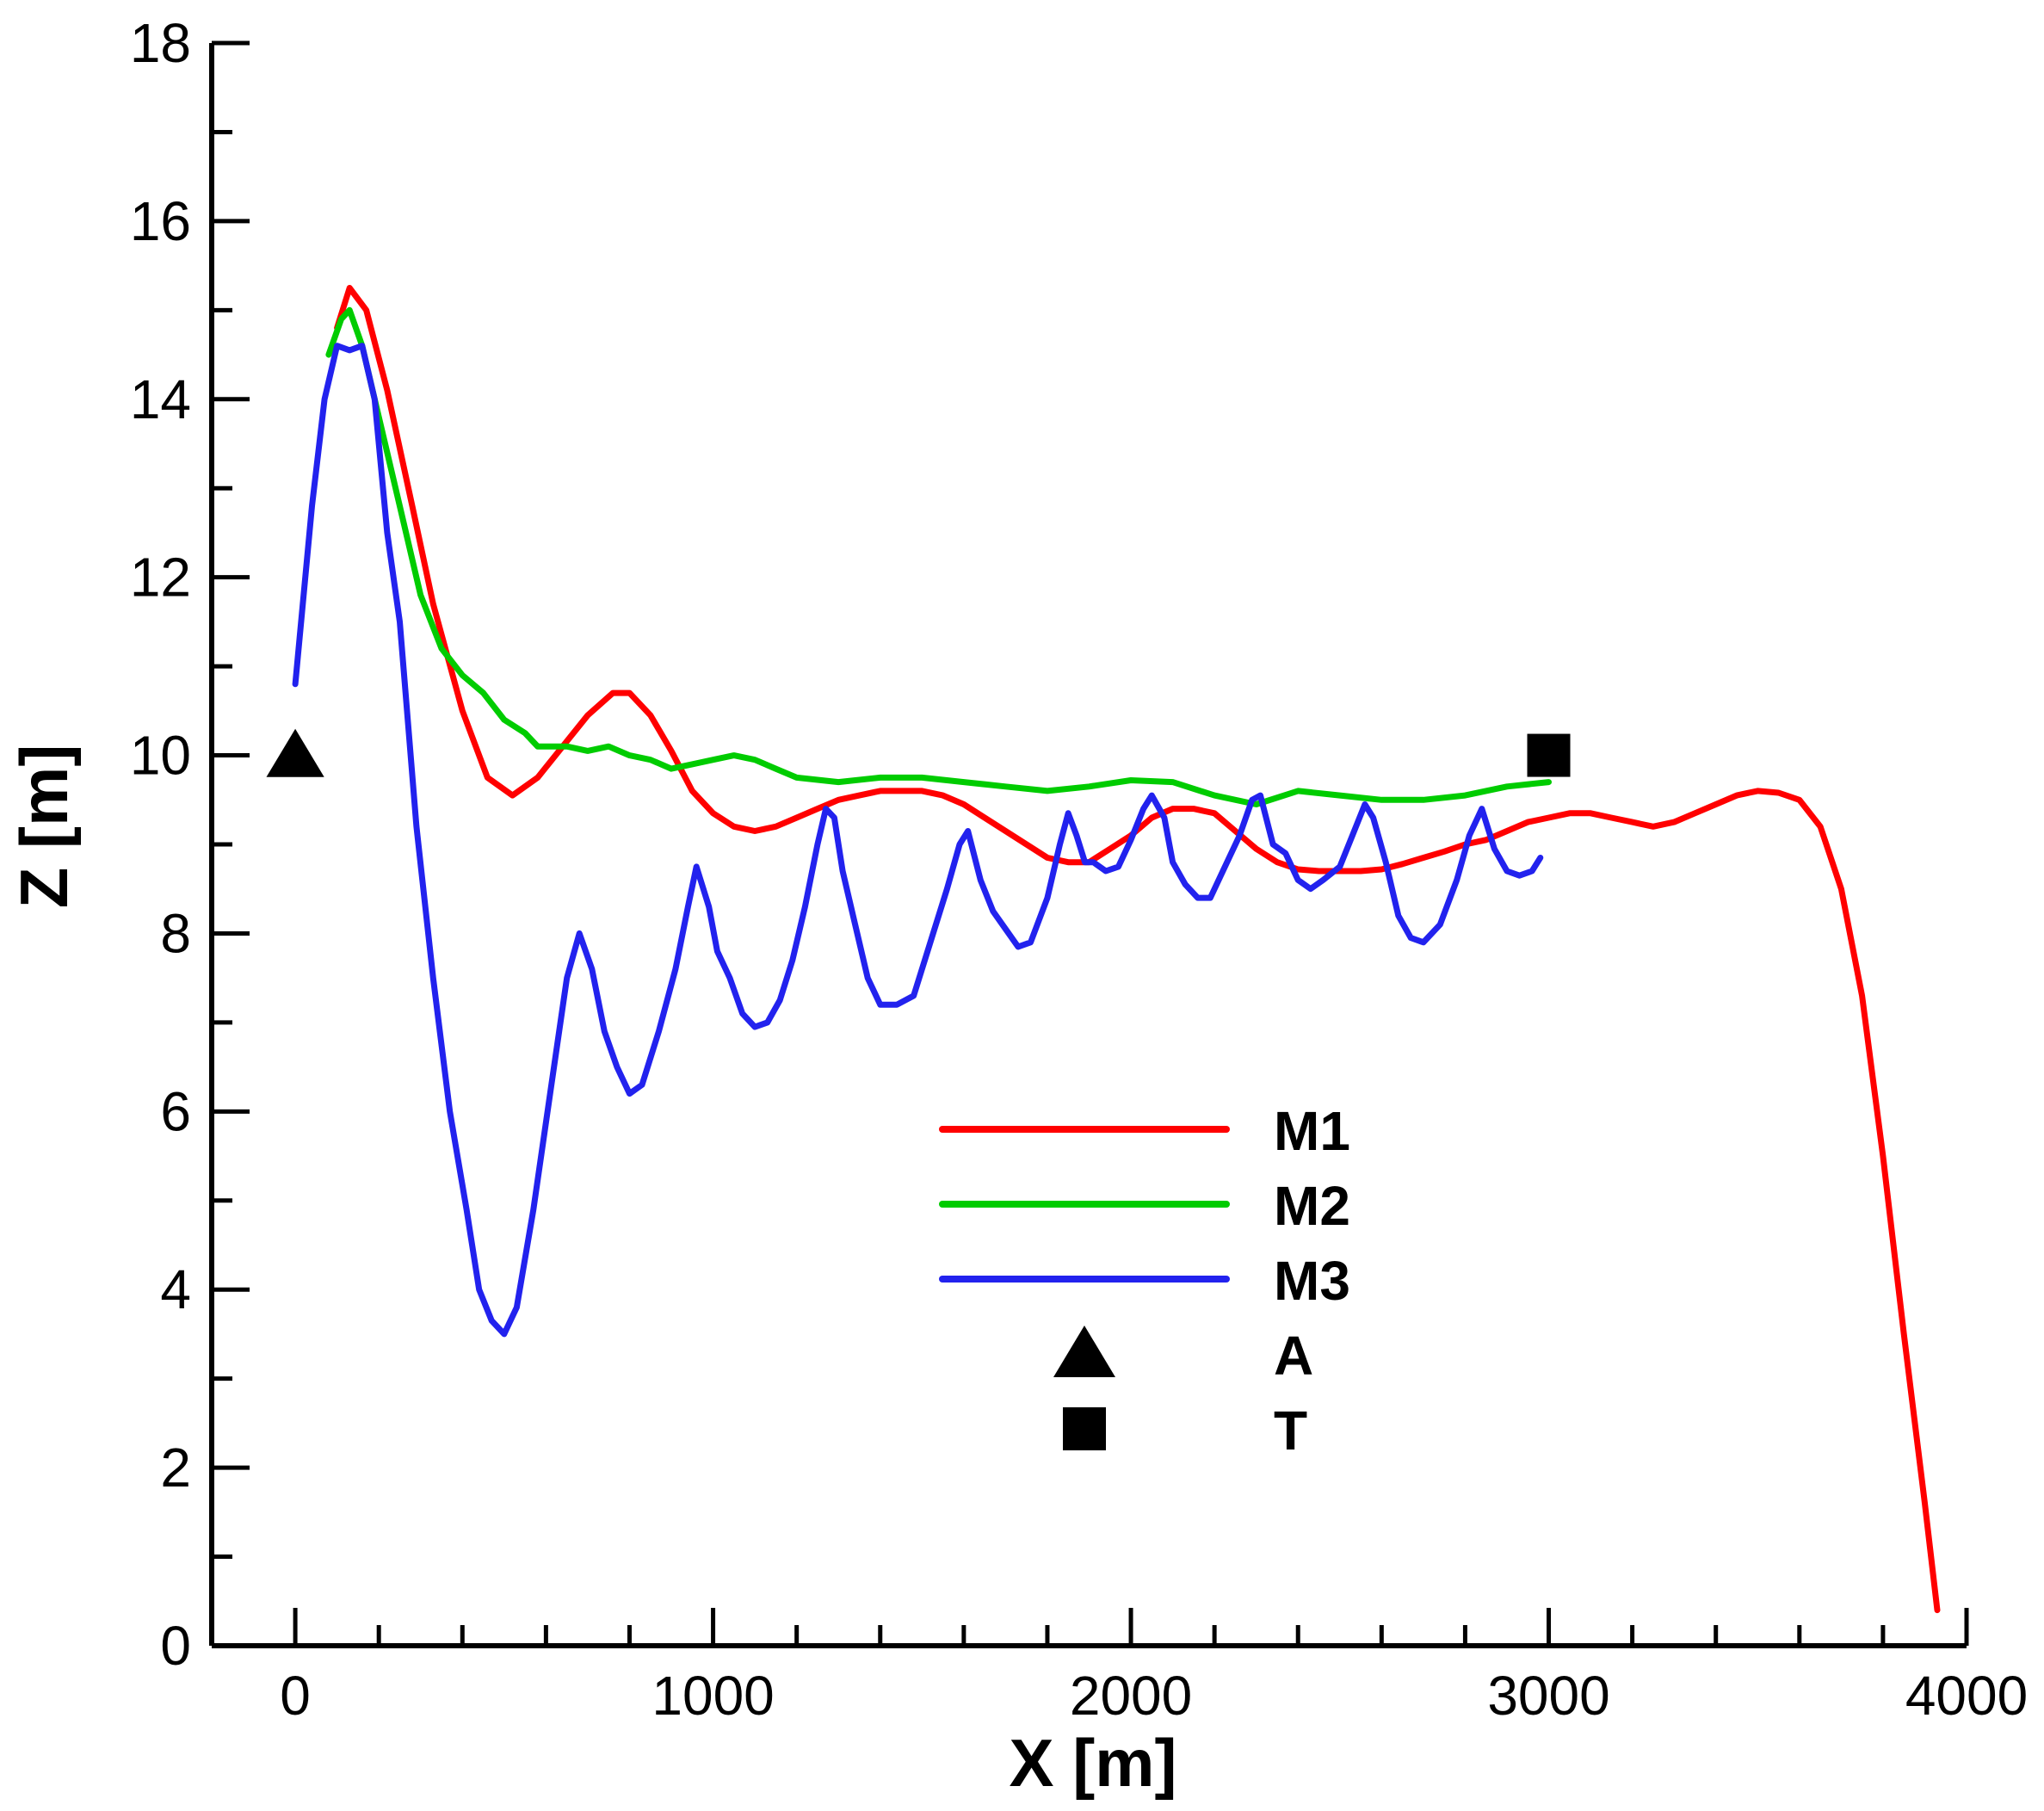  What do you see at coordinates (1144, 1281) in the screenshot?
I see `legend: M1 M2 M3 AT` at bounding box center [1144, 1281].